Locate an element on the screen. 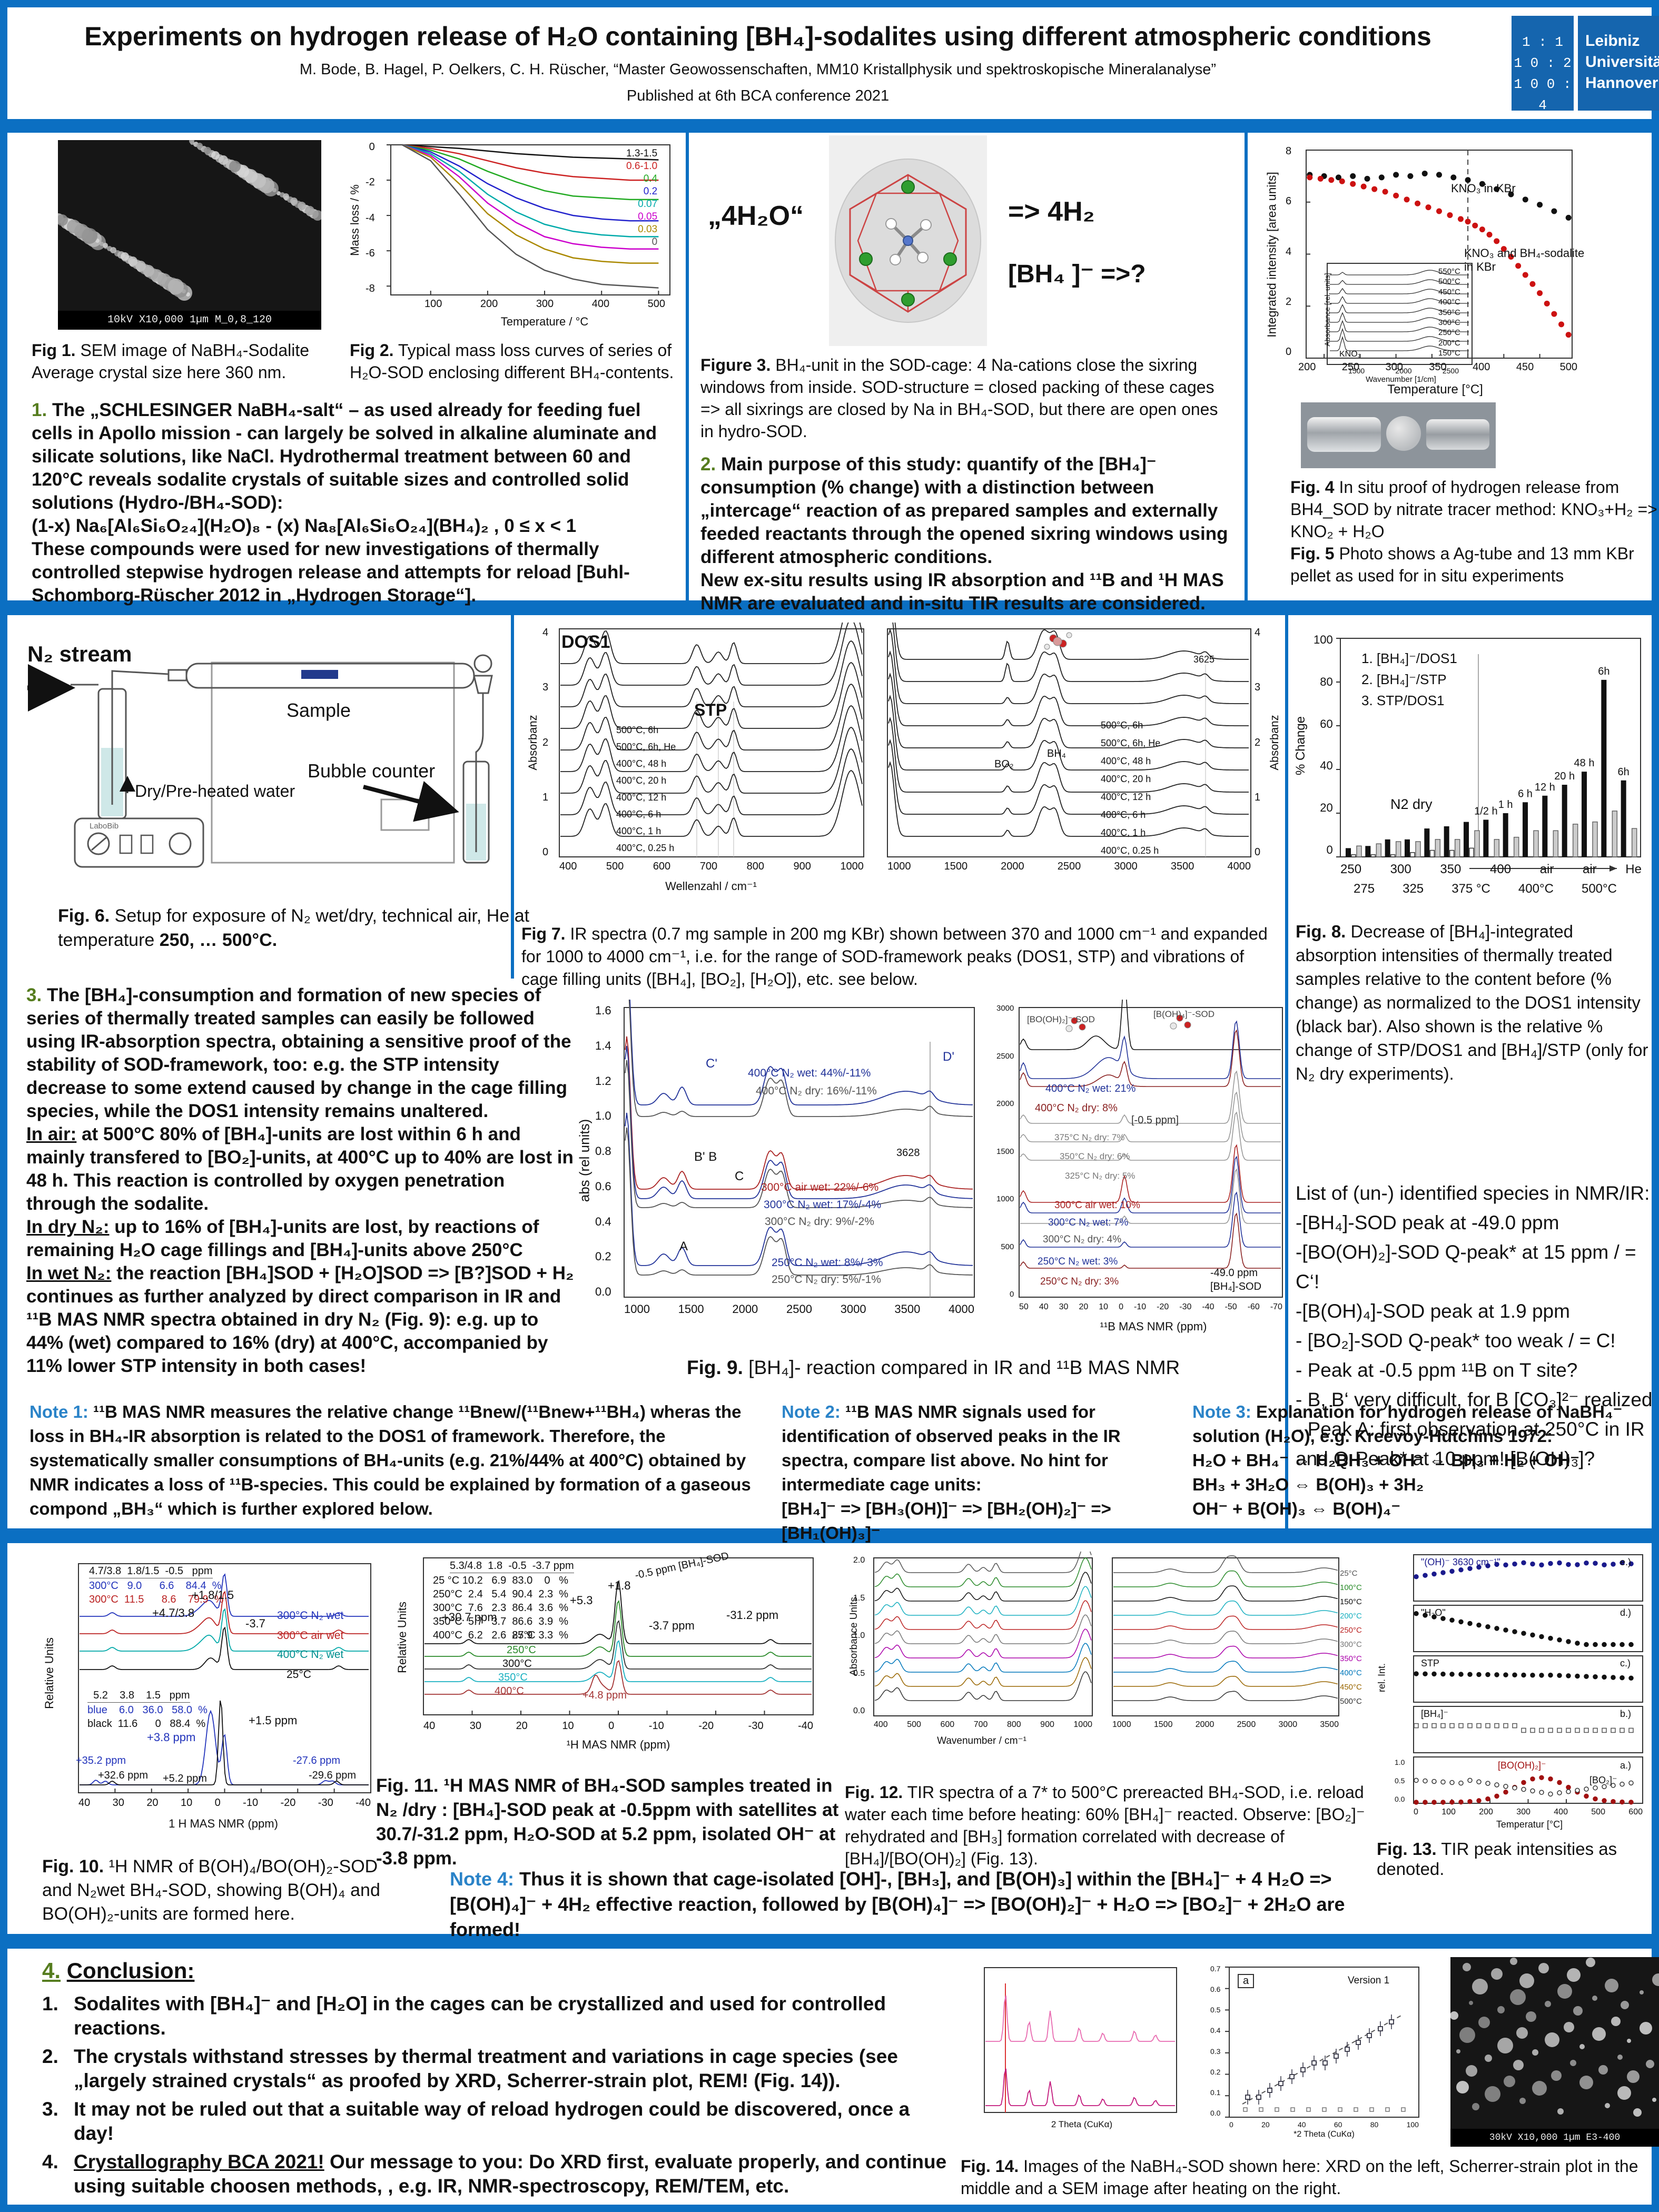 The width and height of the screenshot is (1659, 2212). fig9-right-xlabel: ¹¹B MAS NMR (ppm) is located at coordinates (1153, 1326).